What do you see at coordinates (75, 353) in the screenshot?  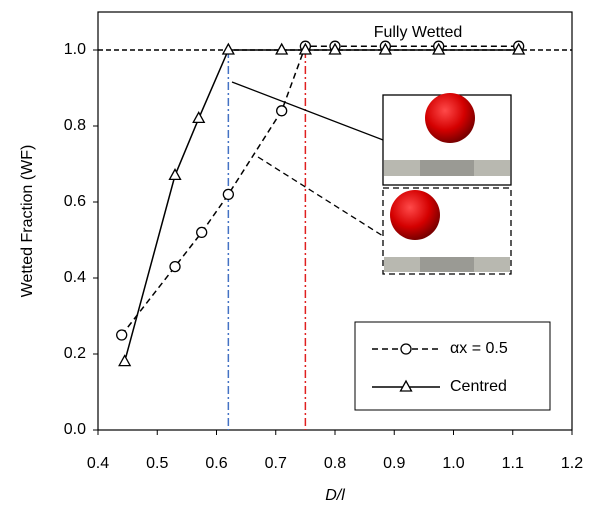 I see `y-tick-label: 0.2` at bounding box center [75, 353].